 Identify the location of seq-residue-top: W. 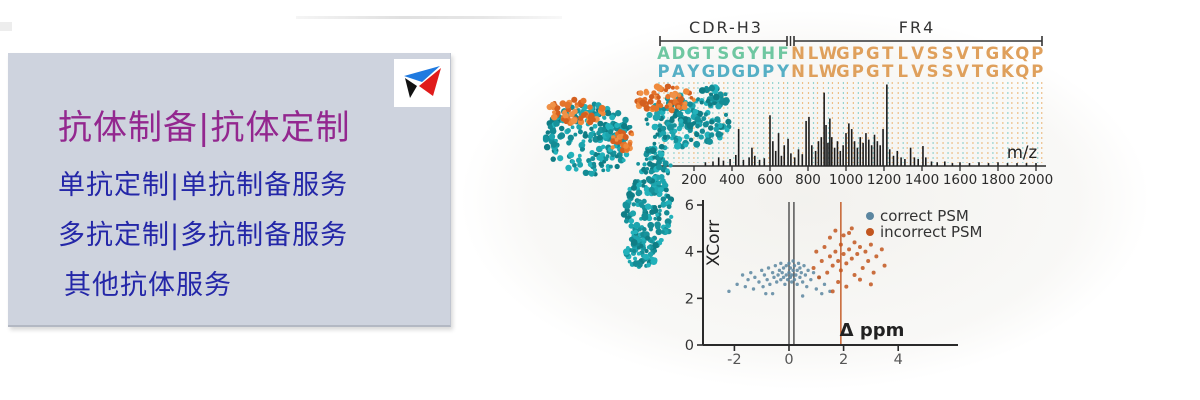
(828, 53).